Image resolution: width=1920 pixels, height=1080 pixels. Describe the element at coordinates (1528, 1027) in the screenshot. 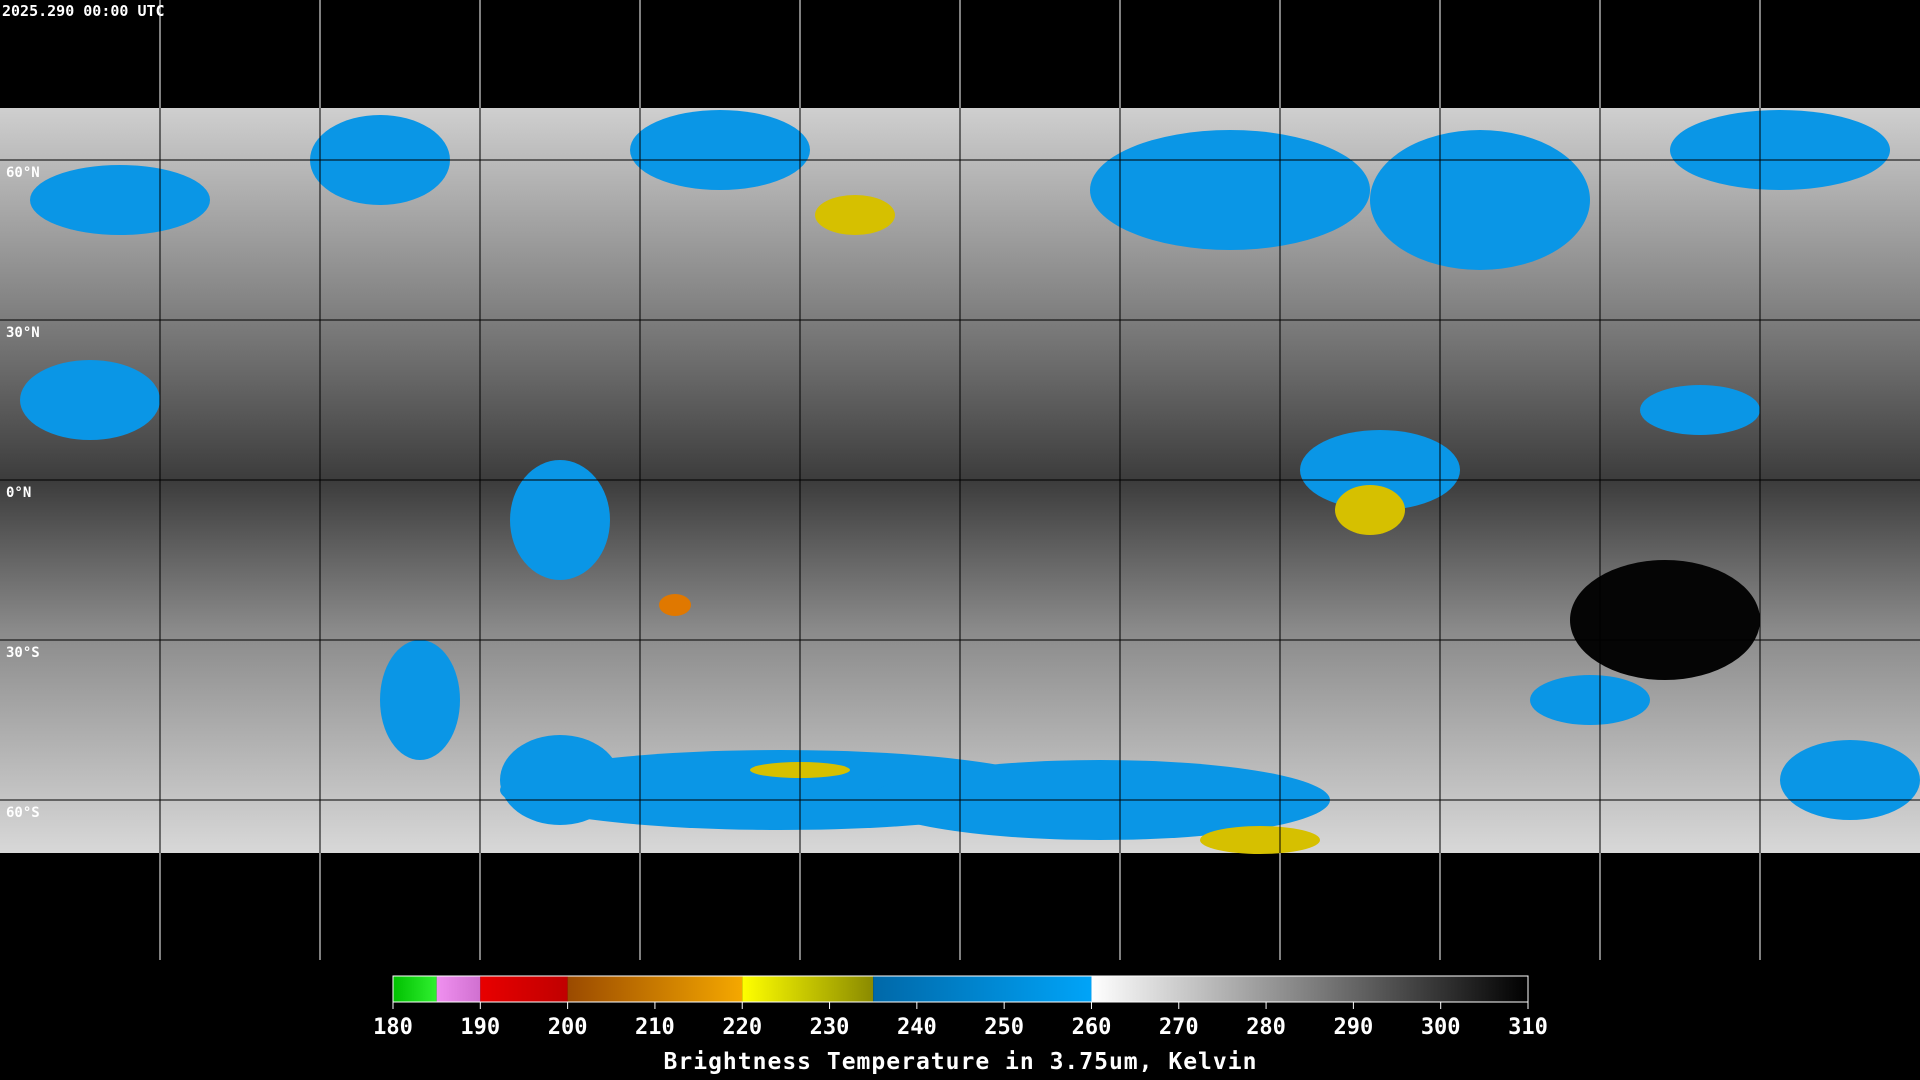

I see `colorbar-tick-label: 310` at that location.